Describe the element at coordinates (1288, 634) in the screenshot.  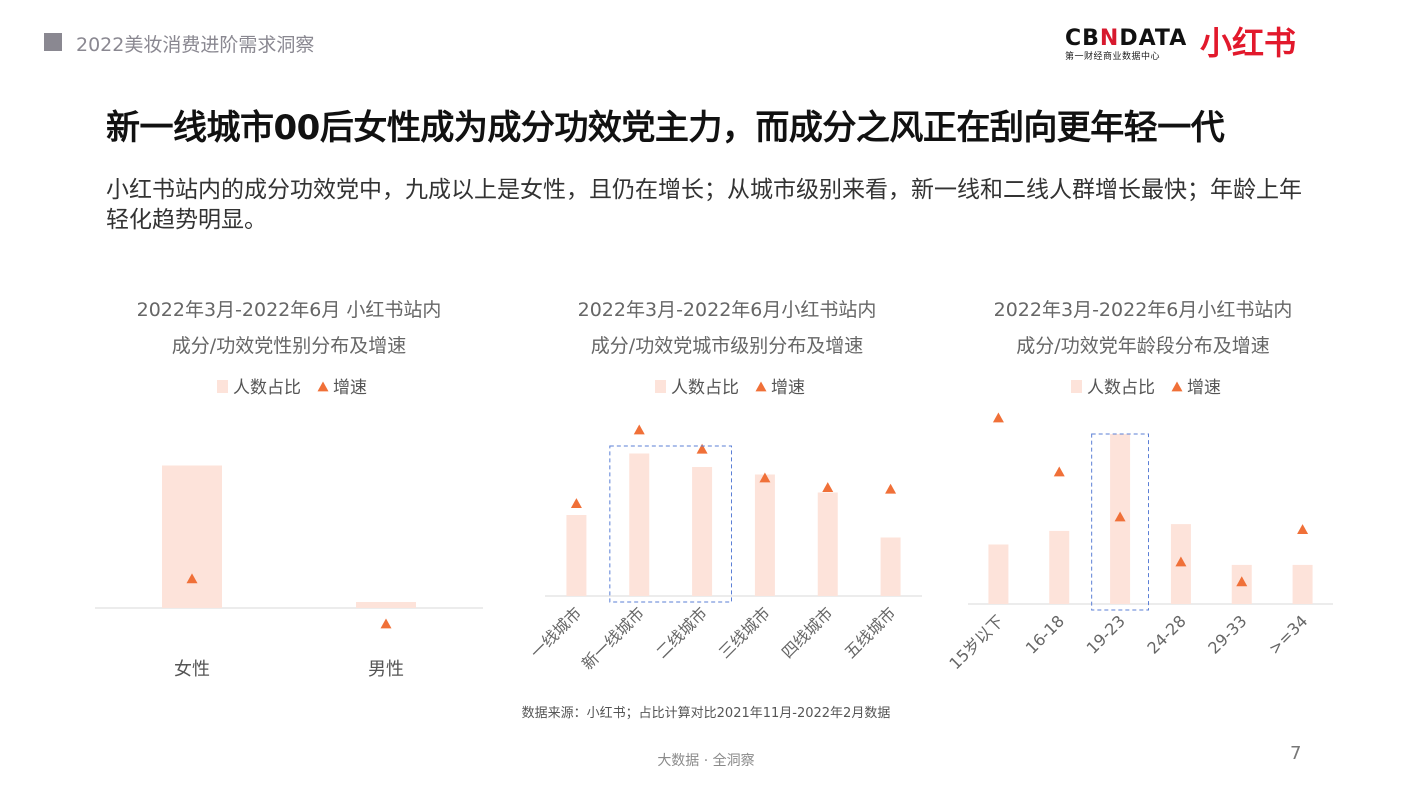
I see `category-label-5: >=34` at that location.